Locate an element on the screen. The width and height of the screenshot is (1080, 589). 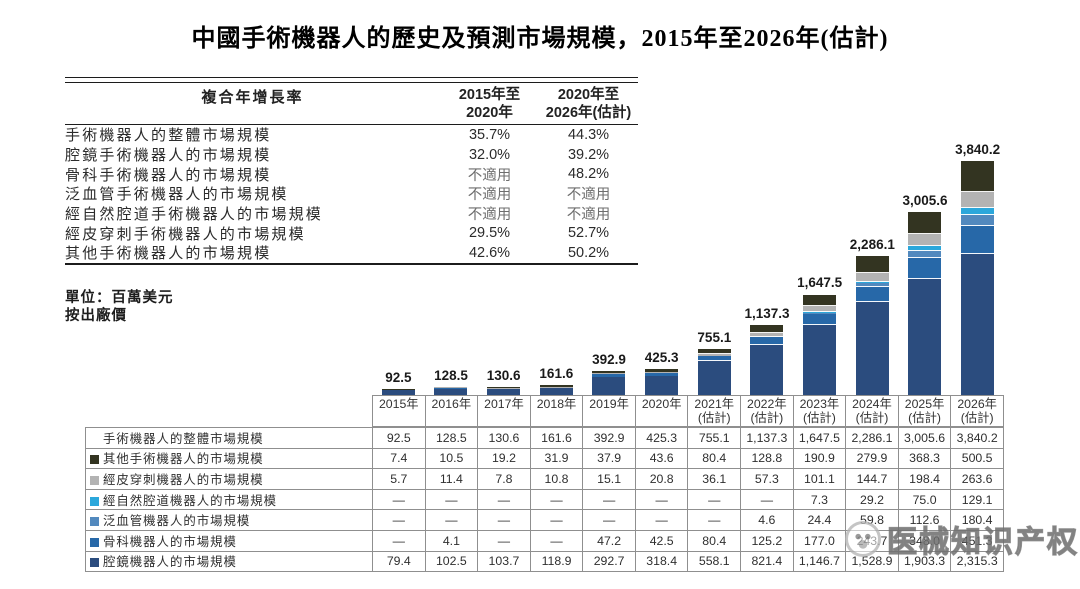
bar-total-label: 130.6 is located at coordinates (503, 375).